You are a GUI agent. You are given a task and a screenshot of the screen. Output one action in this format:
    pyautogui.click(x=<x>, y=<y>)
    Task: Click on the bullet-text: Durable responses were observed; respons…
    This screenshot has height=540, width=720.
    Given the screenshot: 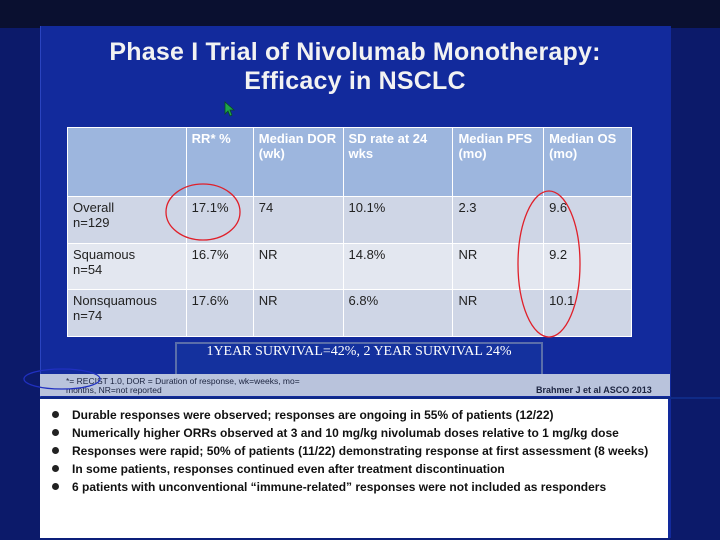 What is the action you would take?
    pyautogui.click(x=313, y=415)
    